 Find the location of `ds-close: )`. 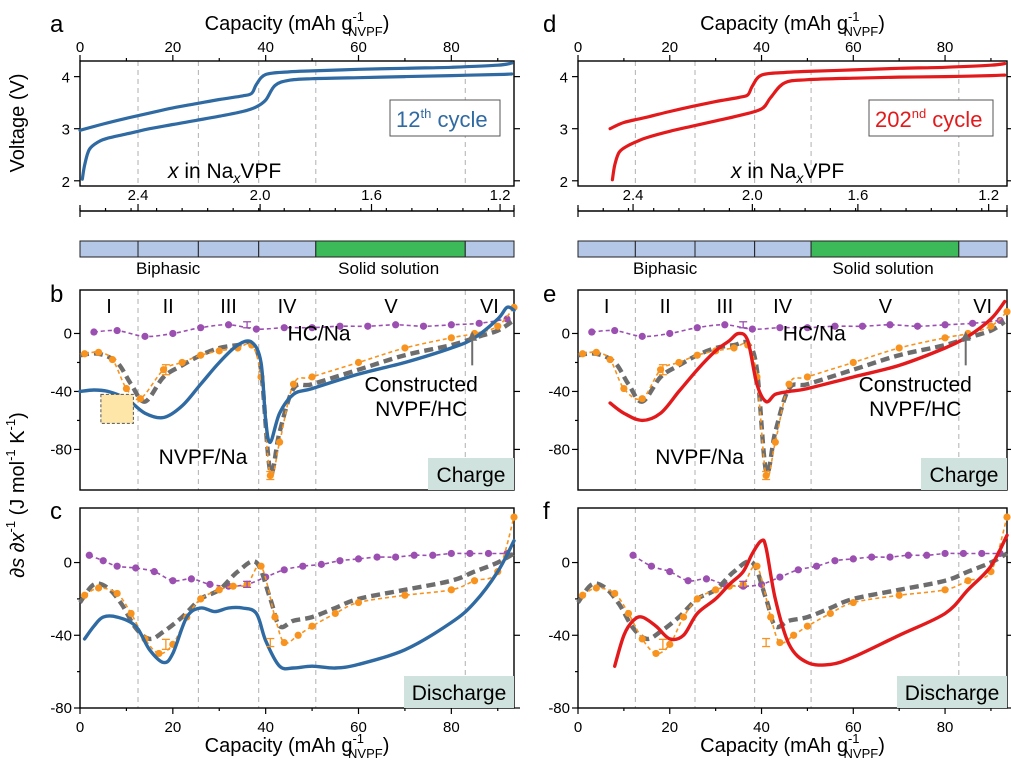

ds-close: ) is located at coordinates (18, 415).